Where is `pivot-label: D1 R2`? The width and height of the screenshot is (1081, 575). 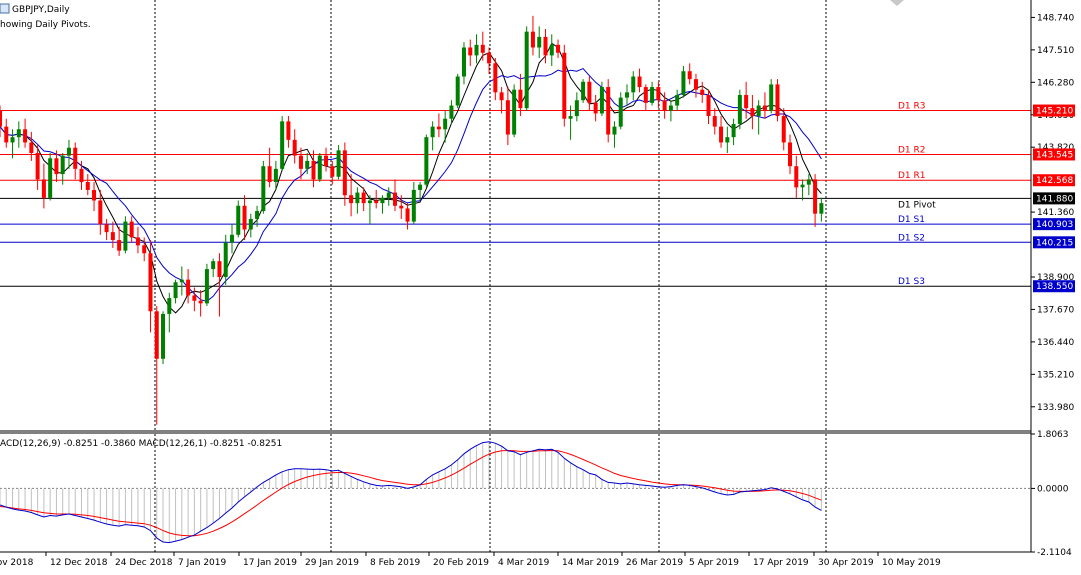 pivot-label: D1 R2 is located at coordinates (912, 150).